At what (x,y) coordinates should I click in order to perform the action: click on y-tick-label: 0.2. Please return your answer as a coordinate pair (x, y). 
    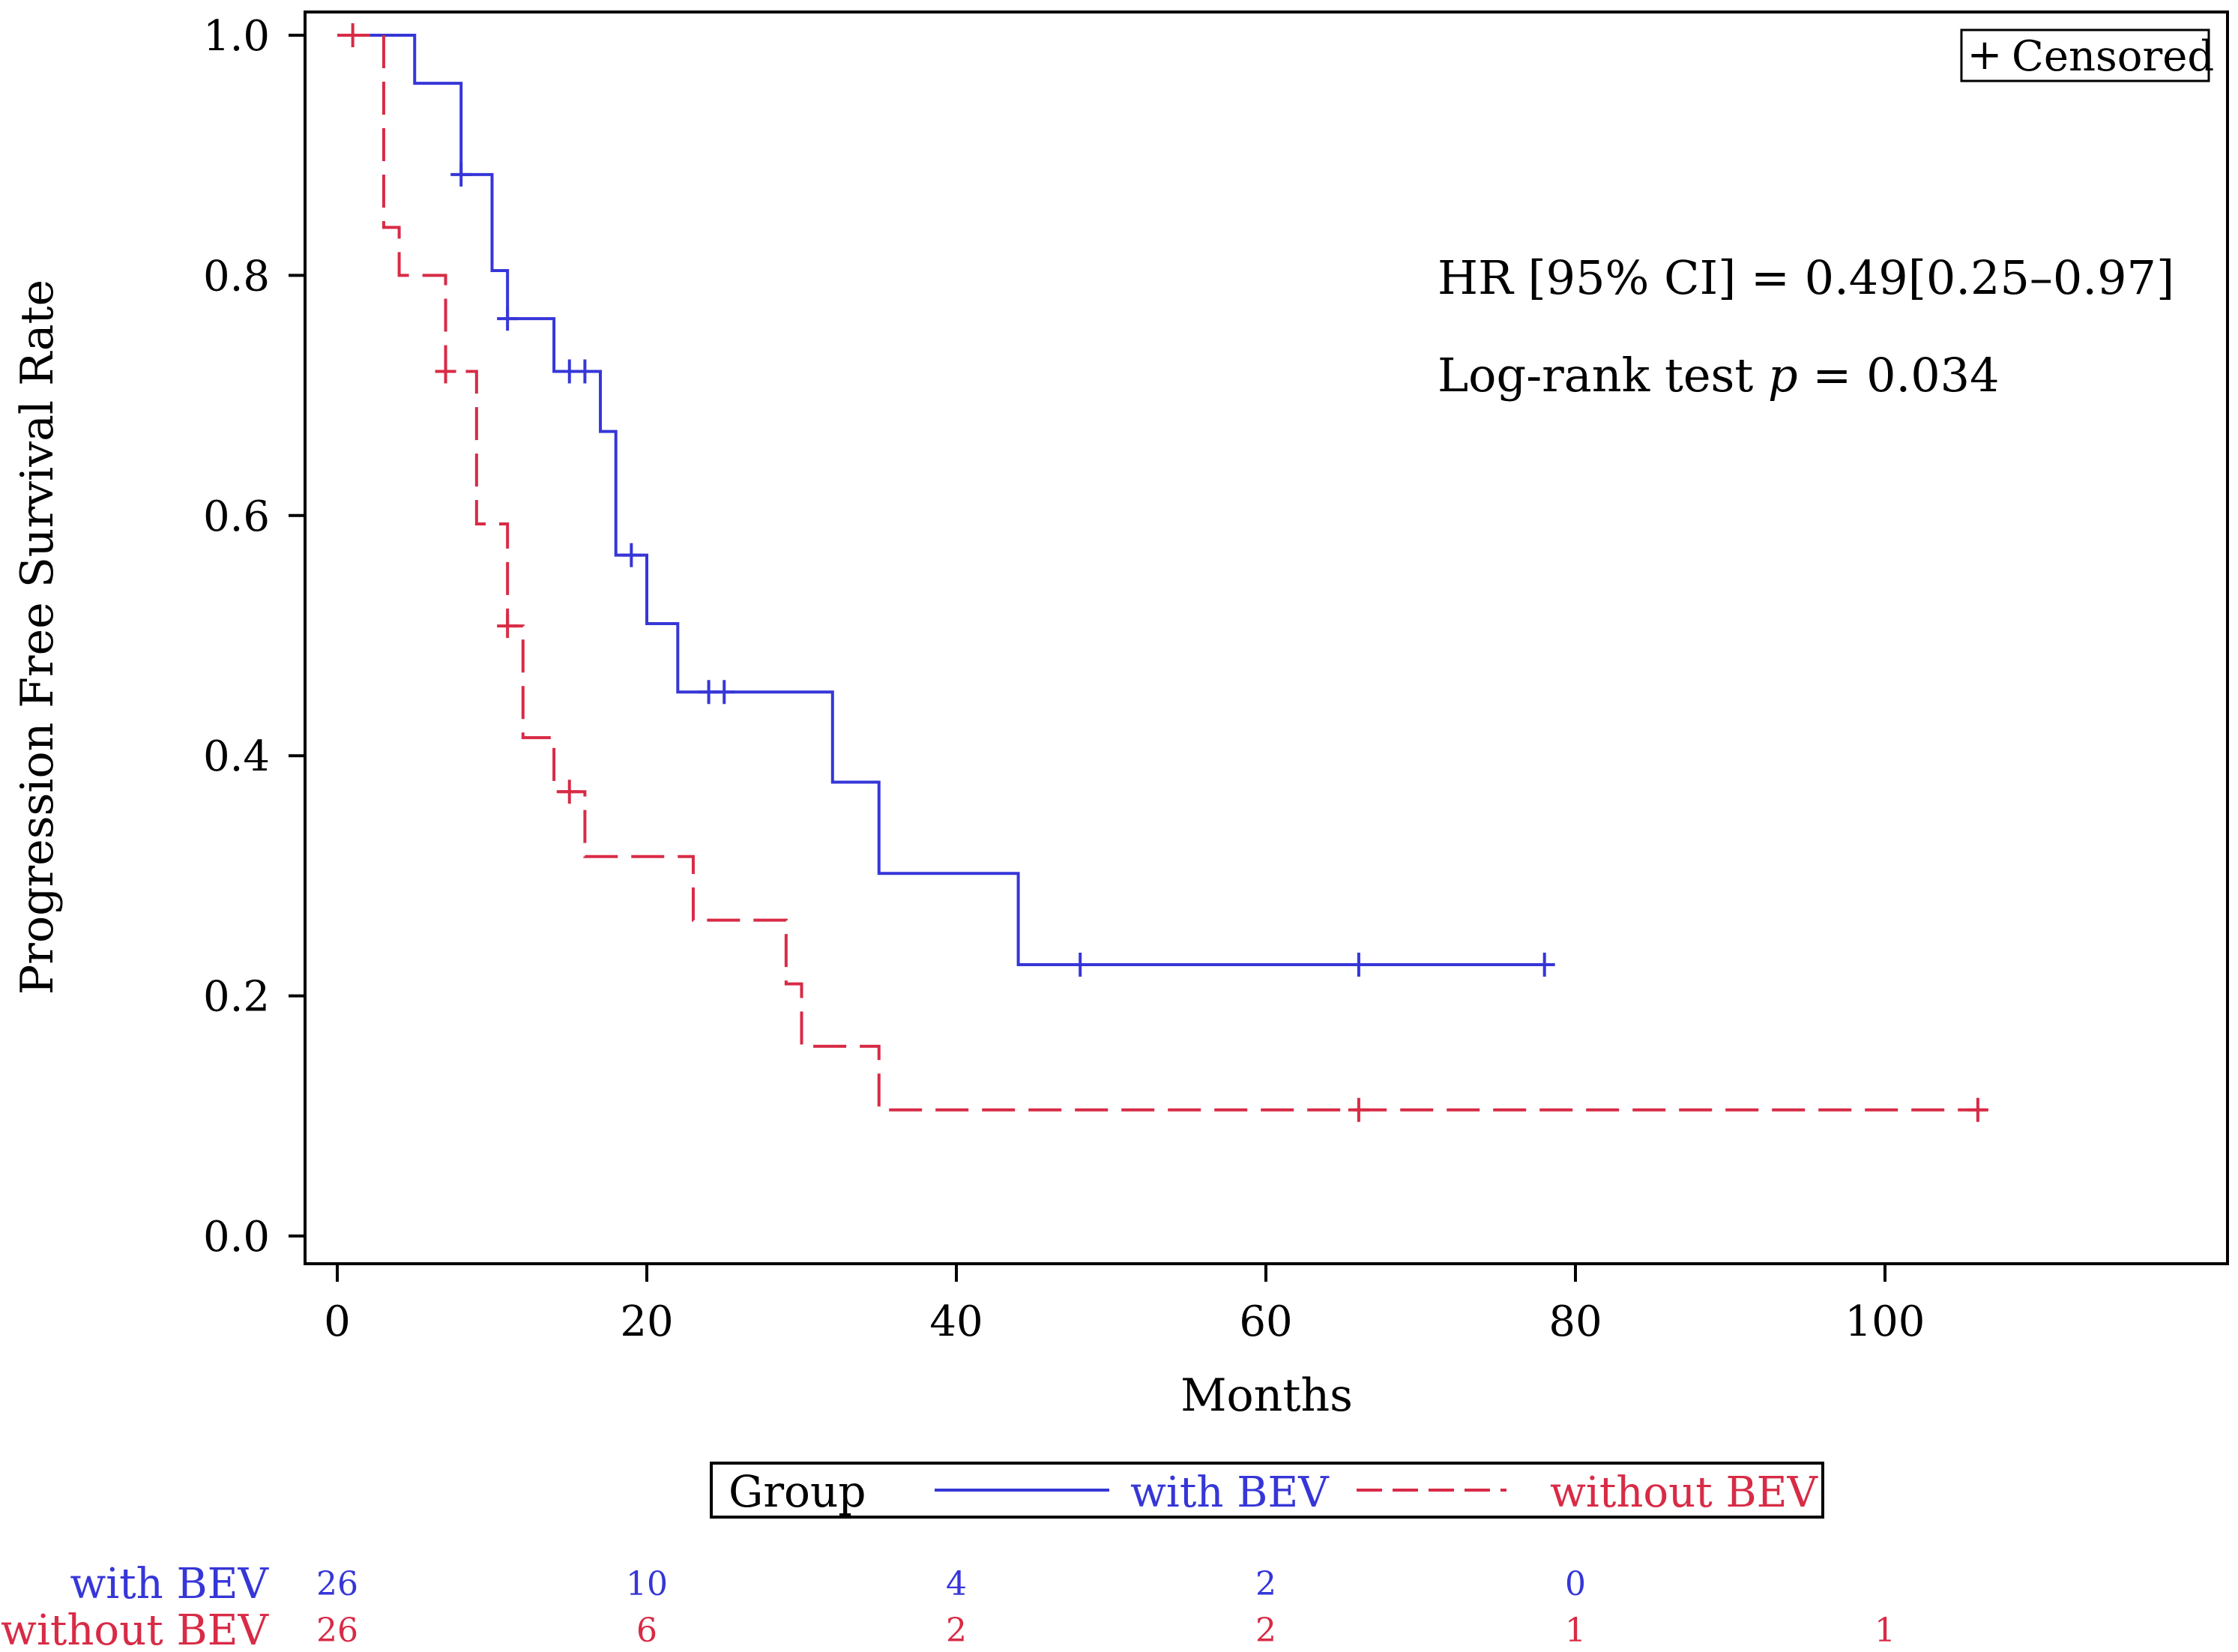
    Looking at the image, I should click on (236, 997).